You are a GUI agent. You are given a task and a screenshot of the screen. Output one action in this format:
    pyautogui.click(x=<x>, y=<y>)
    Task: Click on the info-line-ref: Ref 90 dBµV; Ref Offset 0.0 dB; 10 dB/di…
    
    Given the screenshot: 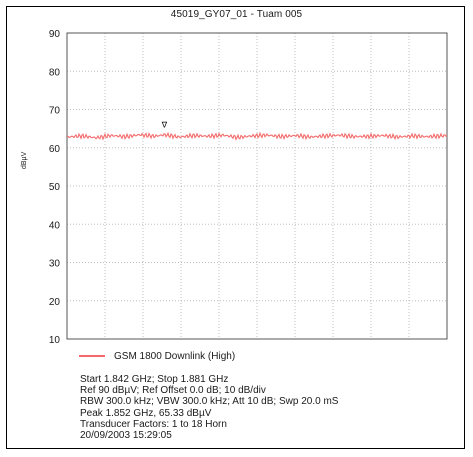 What is the action you would take?
    pyautogui.click(x=173, y=391)
    